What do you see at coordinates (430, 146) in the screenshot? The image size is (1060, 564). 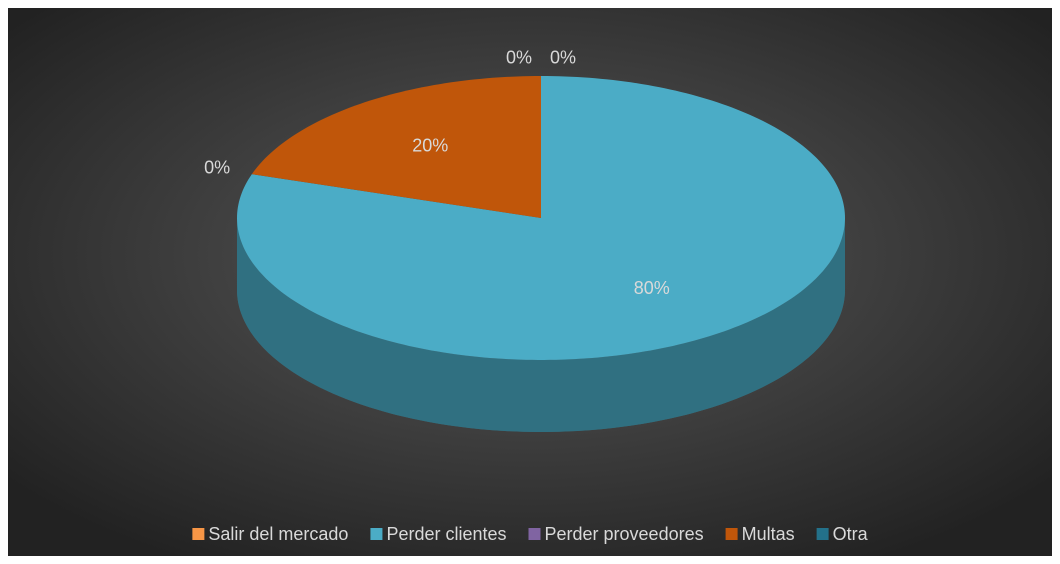 I see `data-label: 20%` at bounding box center [430, 146].